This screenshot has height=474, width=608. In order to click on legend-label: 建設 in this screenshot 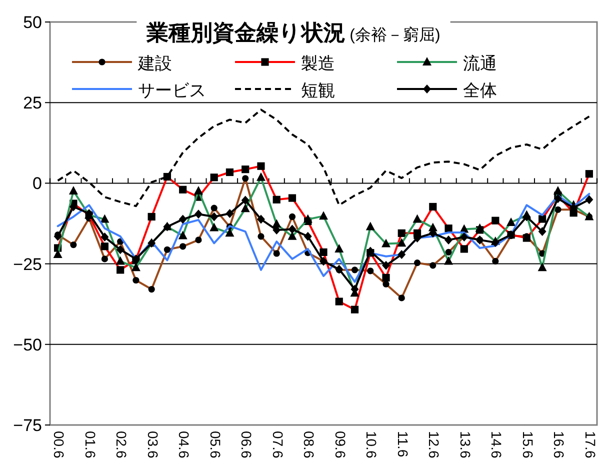, I will do `click(154, 63)`.